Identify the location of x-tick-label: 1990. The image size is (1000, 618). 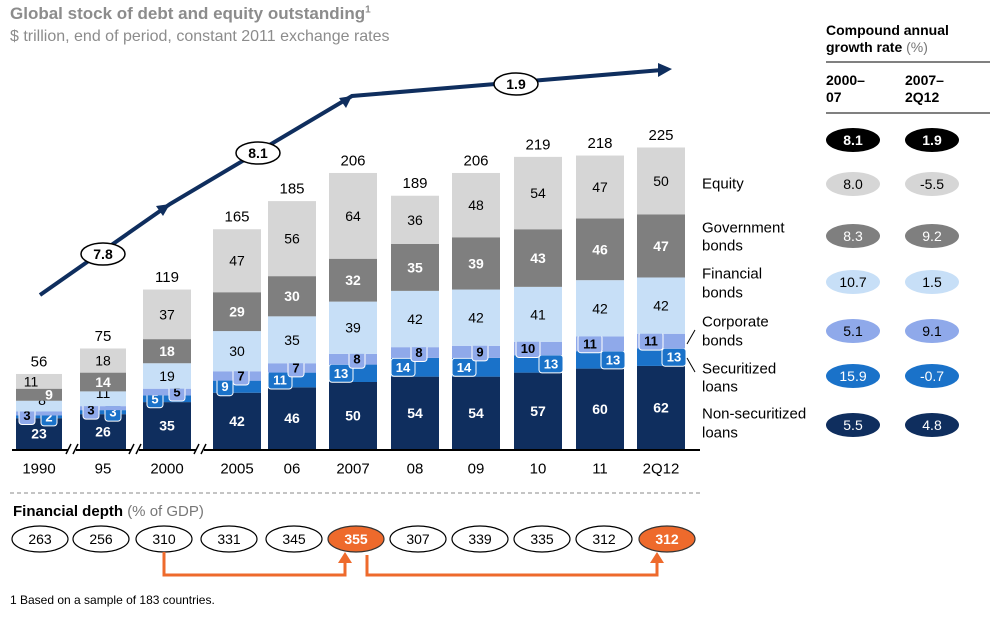
(38, 469).